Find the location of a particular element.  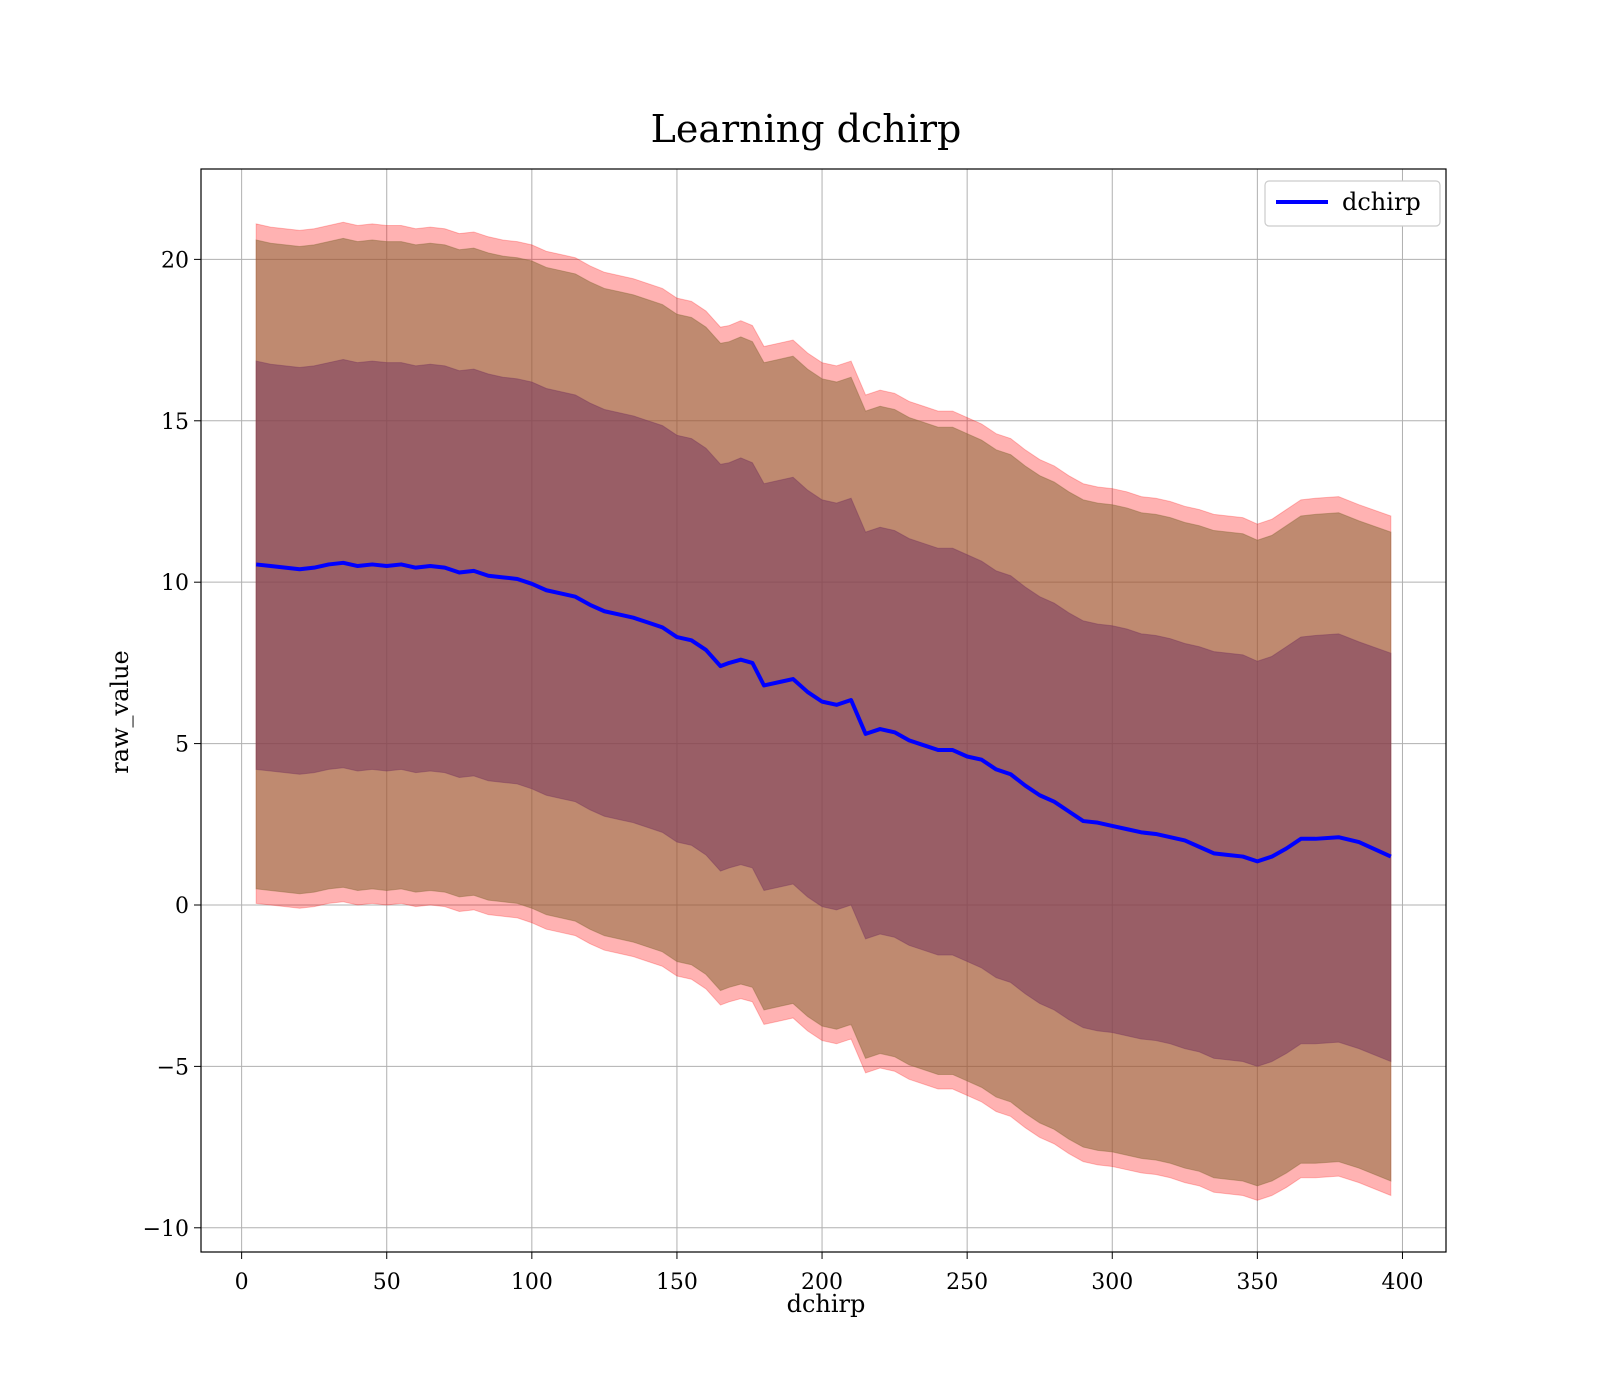

y-tick-label: −5 is located at coordinates (173, 1067).